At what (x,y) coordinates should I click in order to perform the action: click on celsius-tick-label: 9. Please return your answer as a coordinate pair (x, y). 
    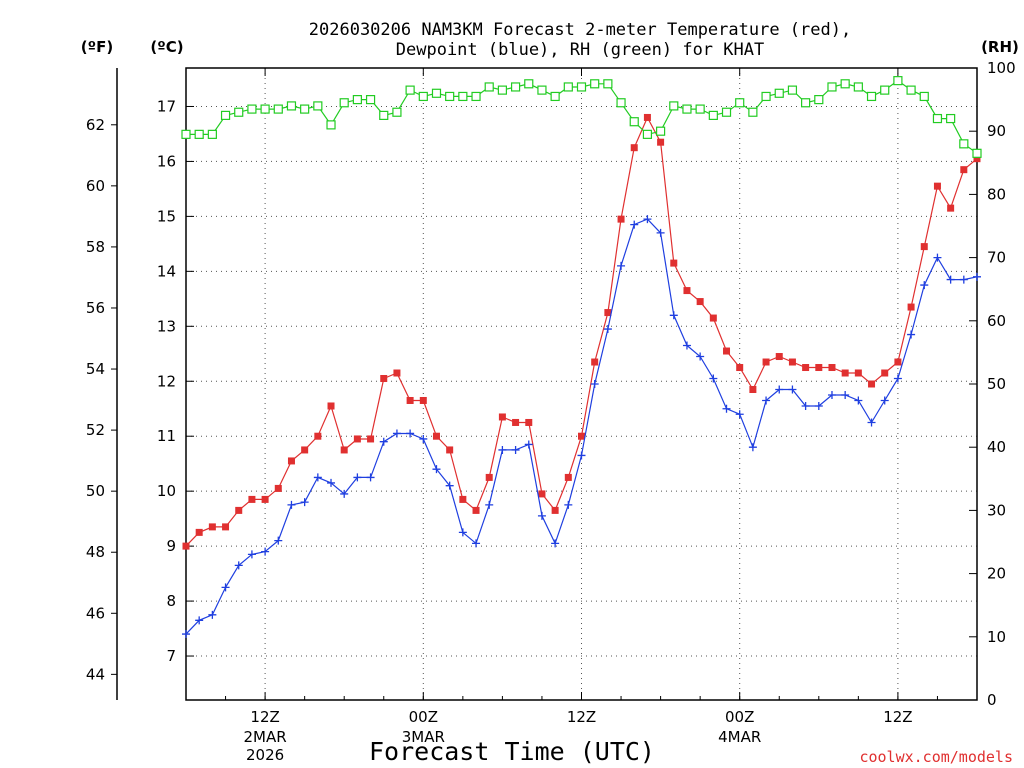
    Looking at the image, I should click on (171, 546).